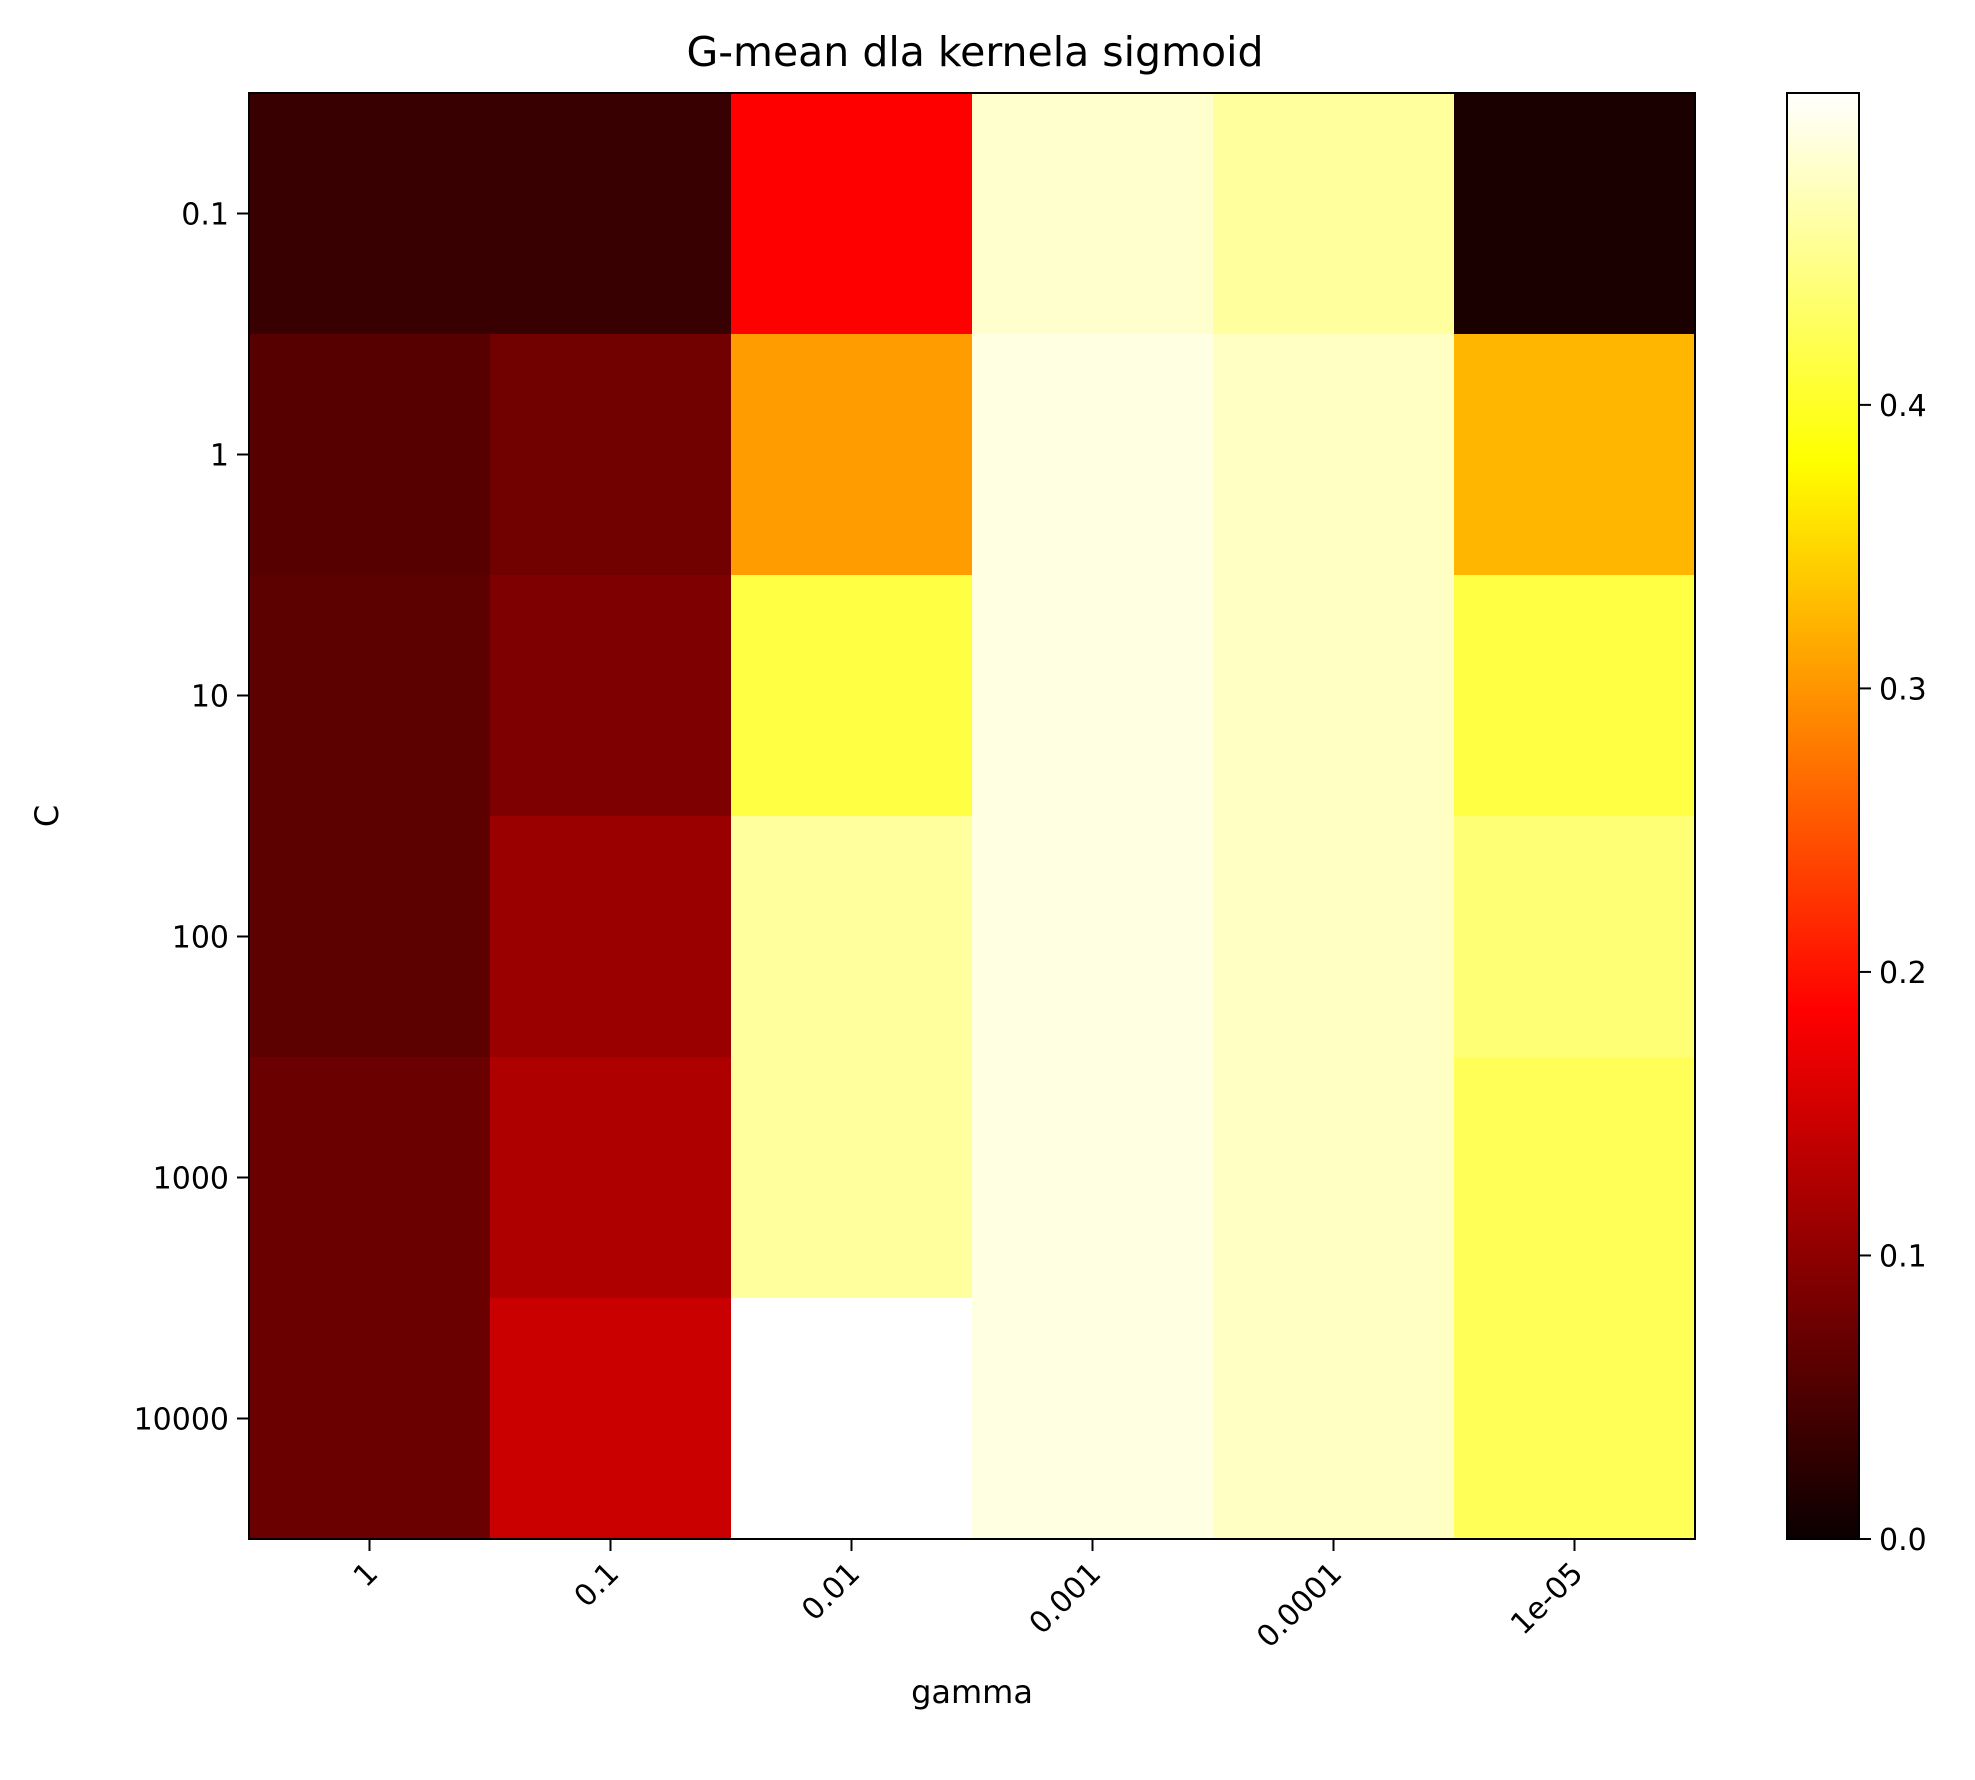  Describe the element at coordinates (210, 697) in the screenshot. I see `y-tick-label: 10` at that location.